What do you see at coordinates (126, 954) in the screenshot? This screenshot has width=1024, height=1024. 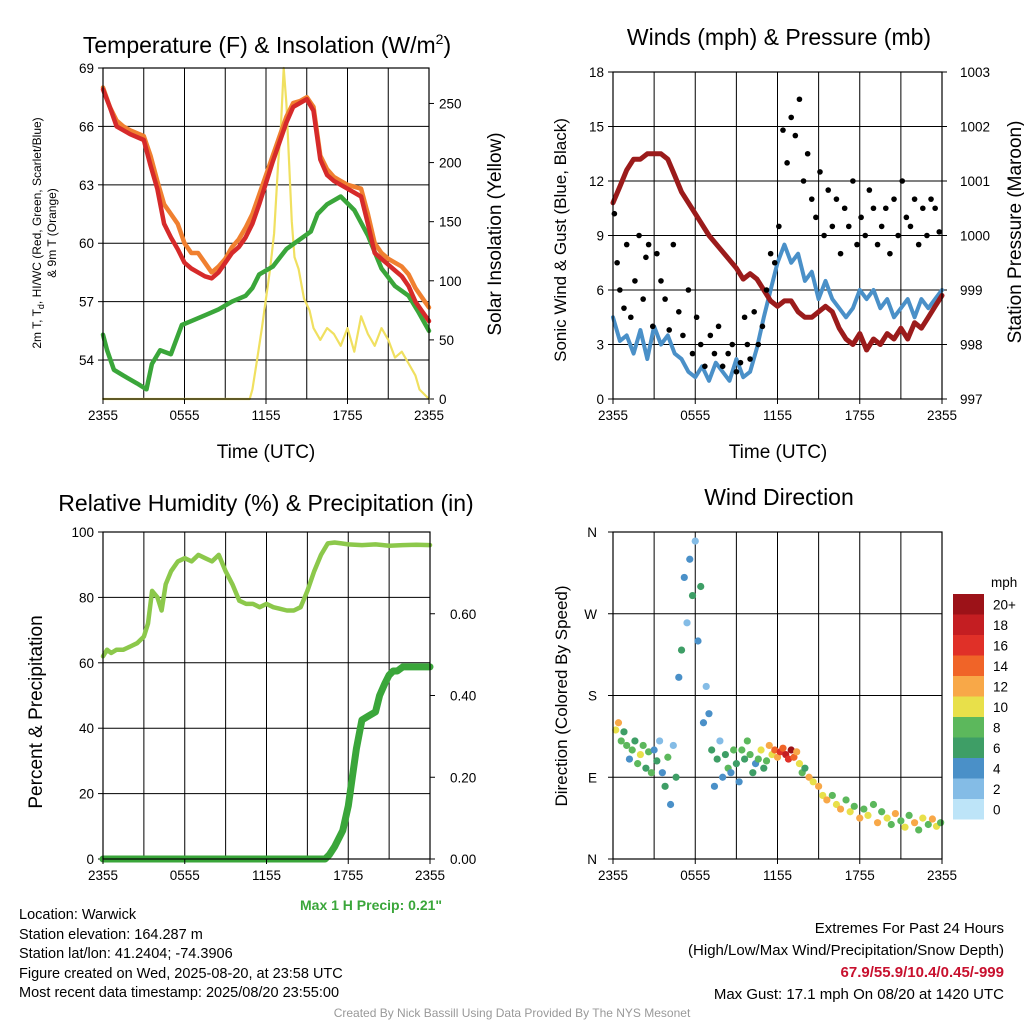 I see `latlon-text: Station lat/lon: 41.2404; -74.3906` at bounding box center [126, 954].